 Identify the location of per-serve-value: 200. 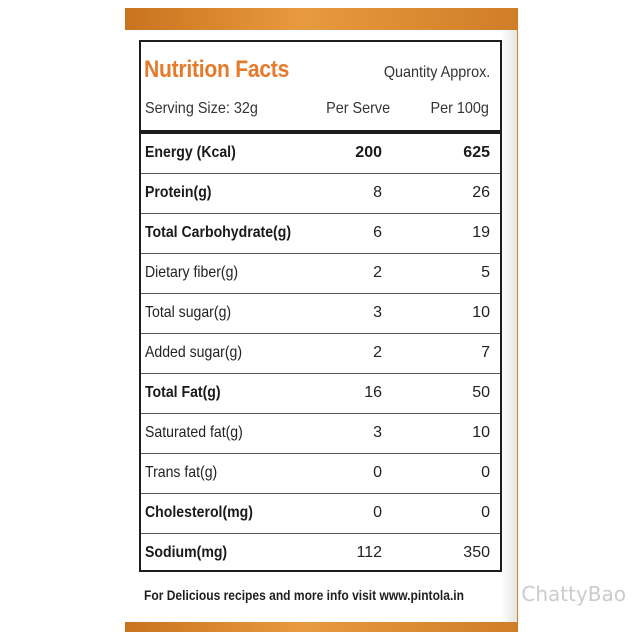
(368, 152).